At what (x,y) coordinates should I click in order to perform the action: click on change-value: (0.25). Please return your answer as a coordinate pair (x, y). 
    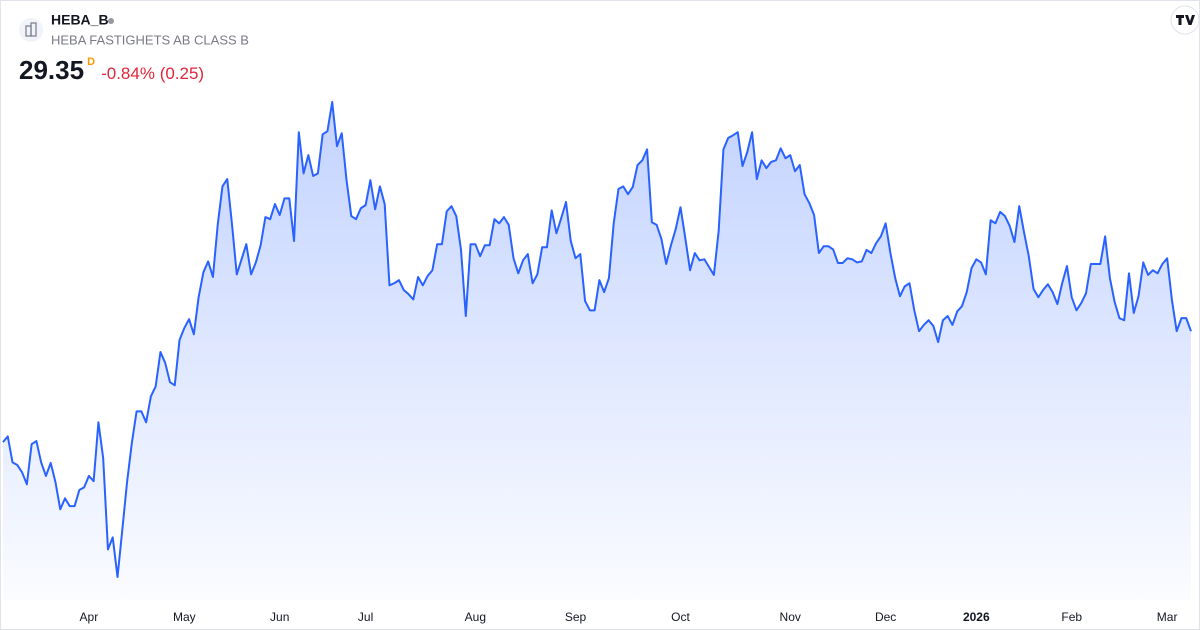
    Looking at the image, I should click on (182, 73).